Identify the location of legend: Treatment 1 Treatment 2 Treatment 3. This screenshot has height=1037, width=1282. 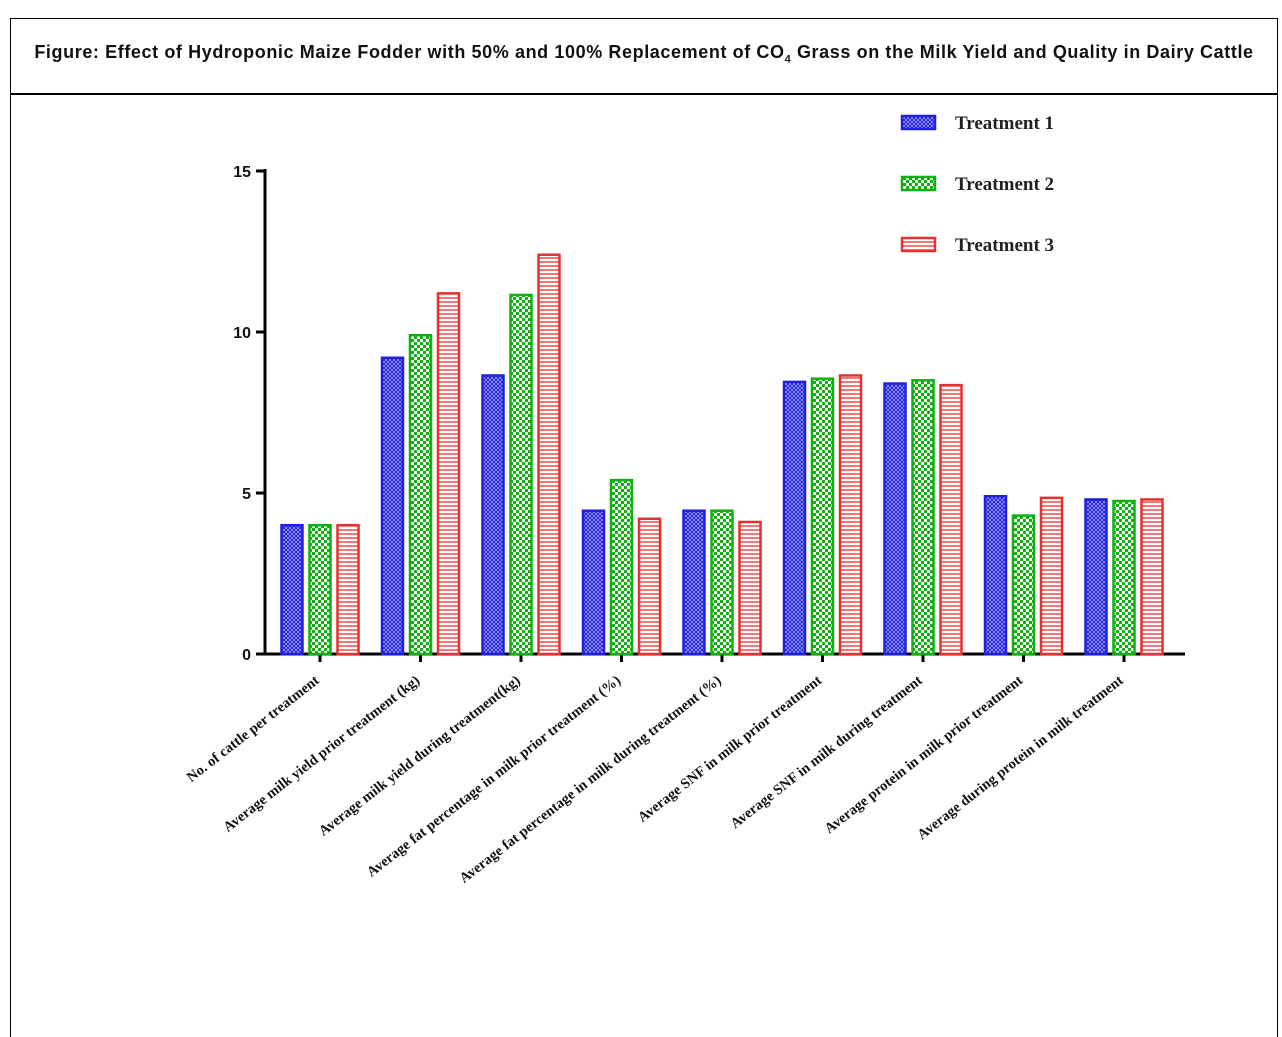
(977, 184).